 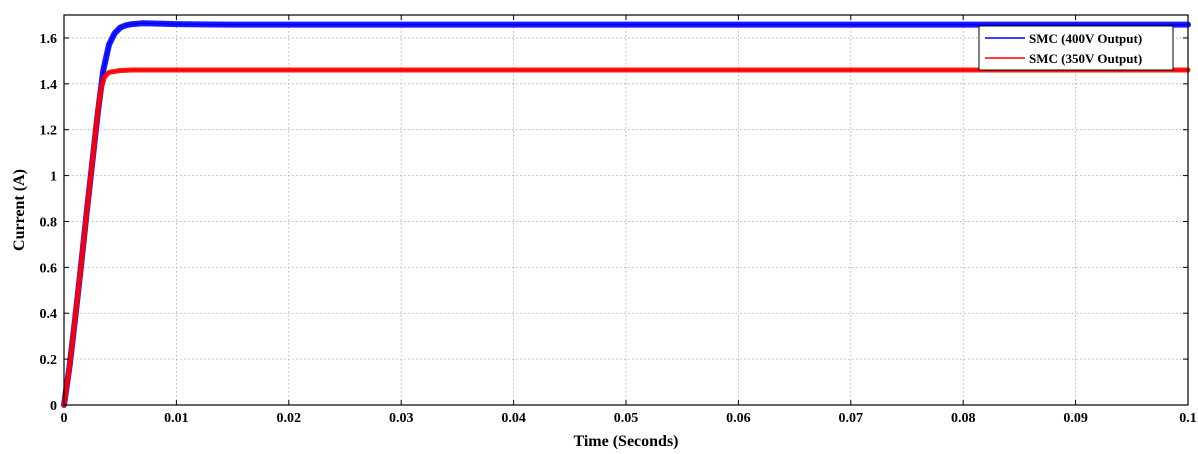 What do you see at coordinates (625, 441) in the screenshot?
I see `x-axis-label: Time (Seconds)` at bounding box center [625, 441].